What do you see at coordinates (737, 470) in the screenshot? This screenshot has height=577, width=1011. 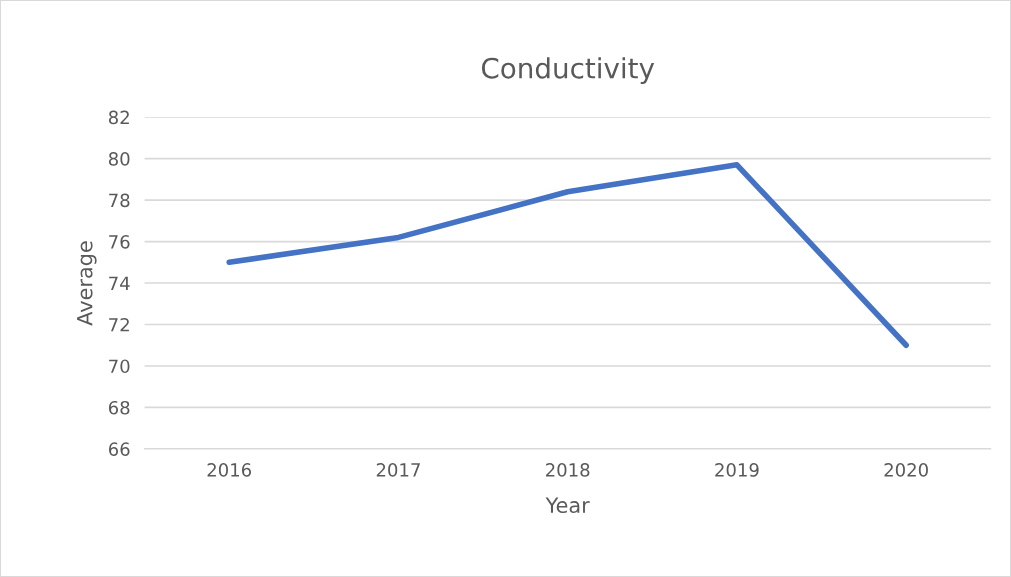 I see `x-tick-label: 2019` at bounding box center [737, 470].